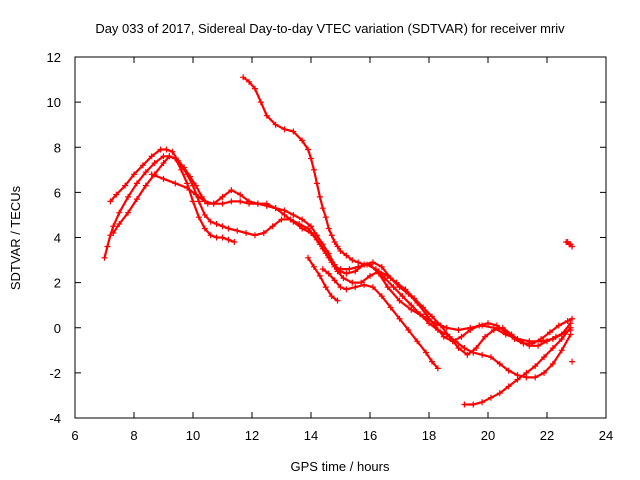 The width and height of the screenshot is (640, 480). I want to click on series-line, so click(174, 199).